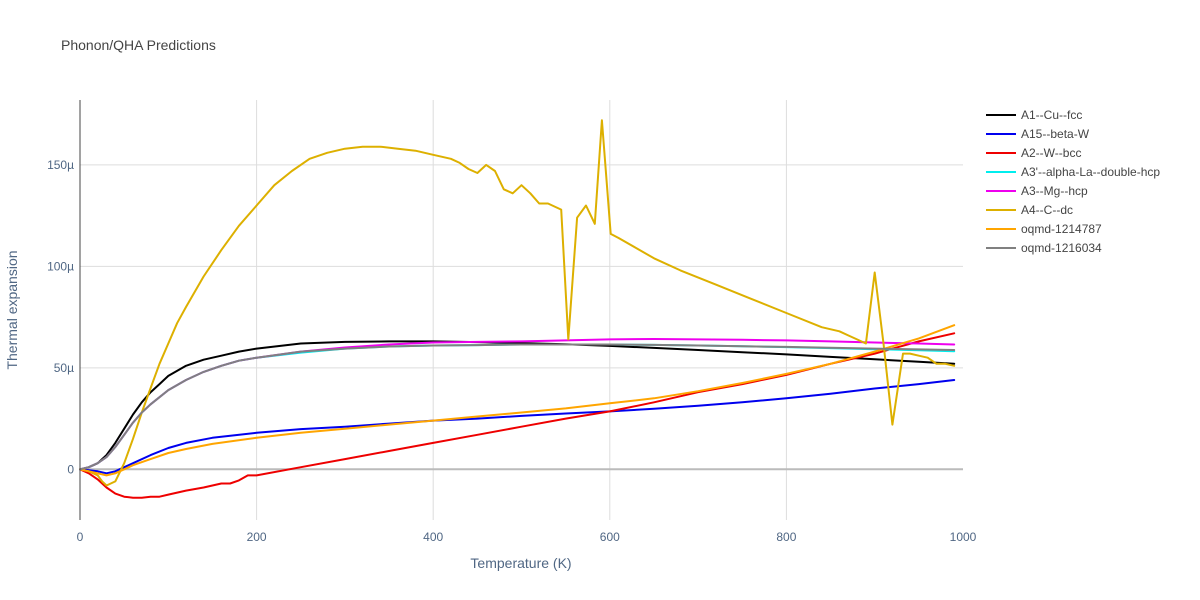 The height and width of the screenshot is (600, 1200). I want to click on x-tick-label: 200, so click(257, 537).